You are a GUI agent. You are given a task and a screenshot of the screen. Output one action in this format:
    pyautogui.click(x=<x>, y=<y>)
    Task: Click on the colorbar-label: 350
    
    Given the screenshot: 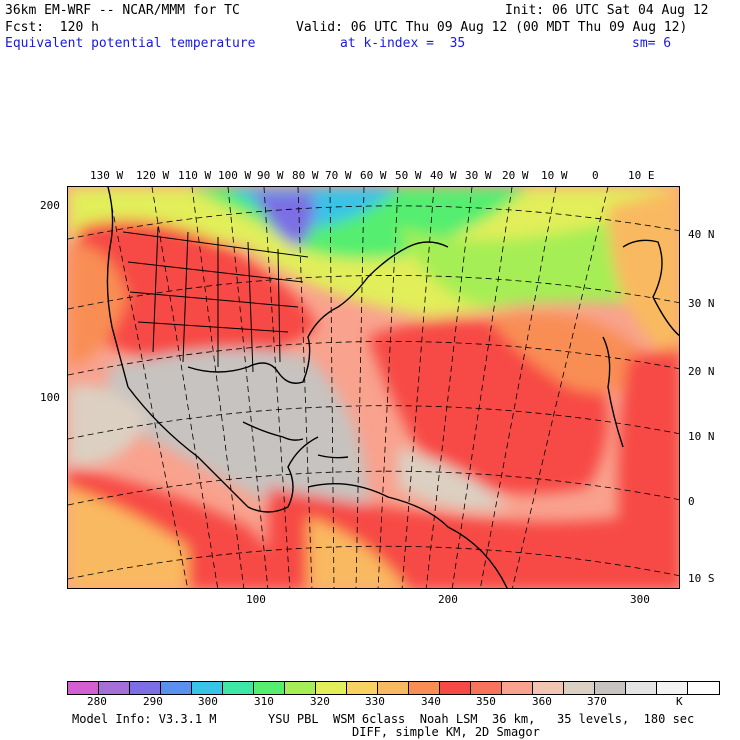 What is the action you would take?
    pyautogui.click(x=486, y=701)
    